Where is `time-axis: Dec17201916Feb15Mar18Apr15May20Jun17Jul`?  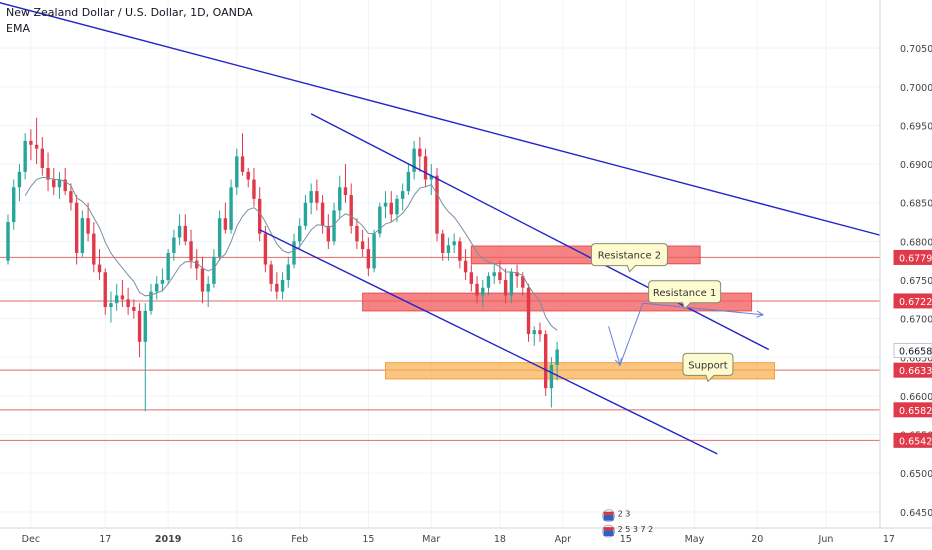 time-axis: Dec17201916Feb15Mar18Apr15May20Jun17Jul is located at coordinates (466, 536).